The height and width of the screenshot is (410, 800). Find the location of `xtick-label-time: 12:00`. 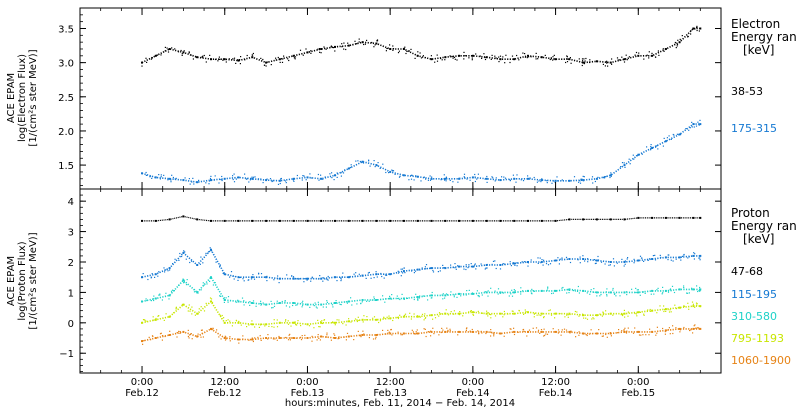

xtick-label-time: 12:00 is located at coordinates (390, 382).